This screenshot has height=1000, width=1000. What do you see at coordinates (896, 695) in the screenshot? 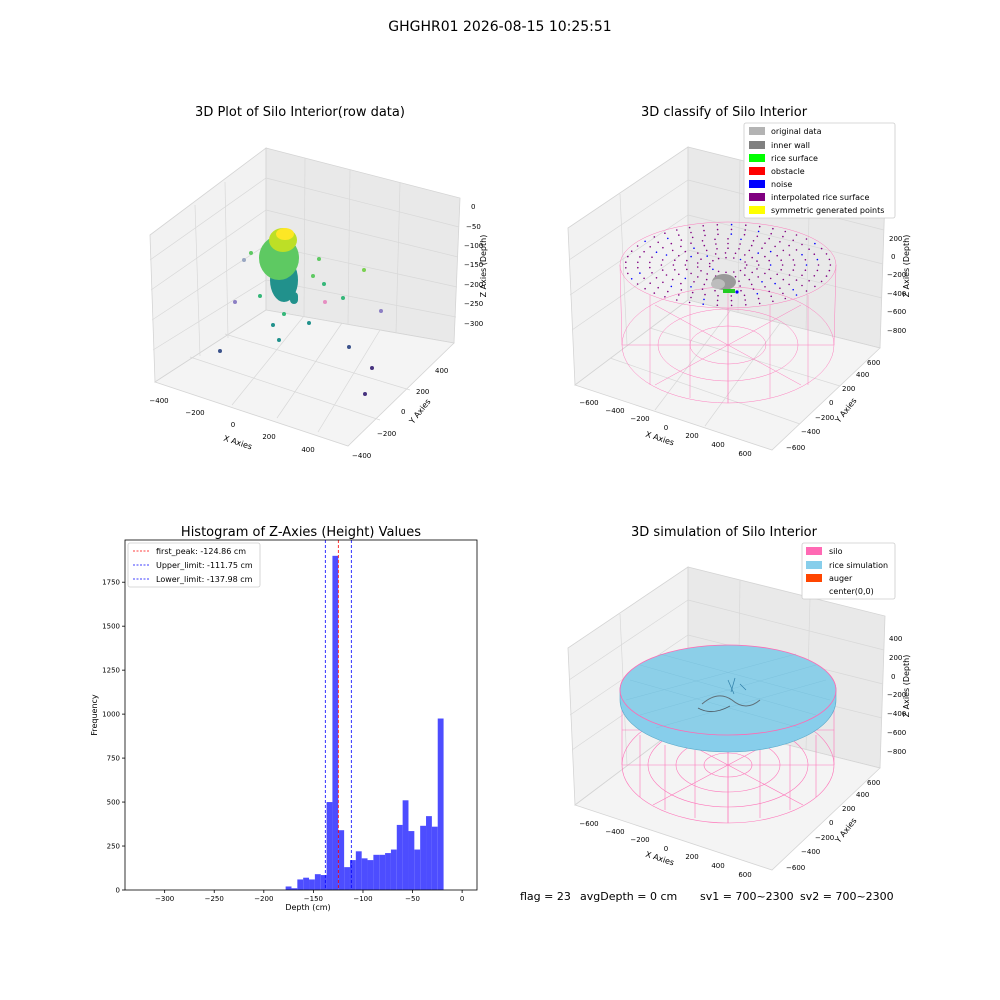
I see `simulation-z-ticks: 400 200 0 −200 −400 −600 −800` at bounding box center [896, 695].